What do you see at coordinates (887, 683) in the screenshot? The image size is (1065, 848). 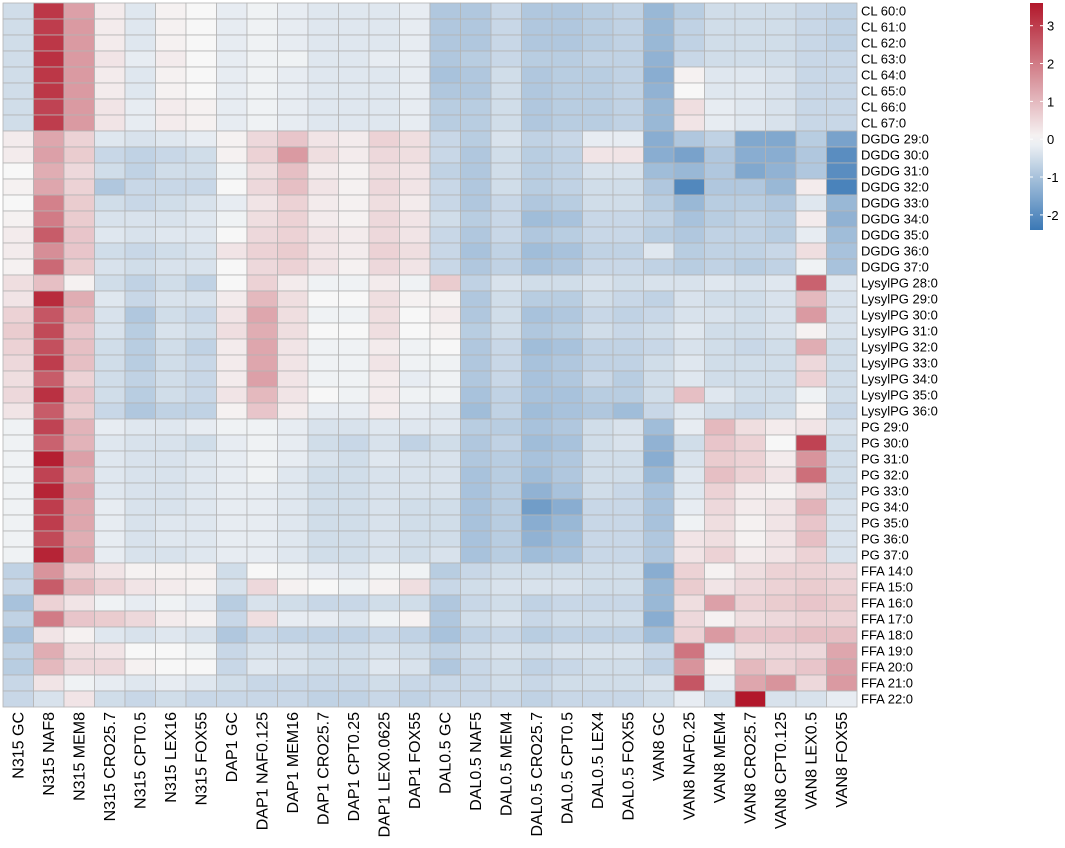 I see `row-label: FFA 21:0` at bounding box center [887, 683].